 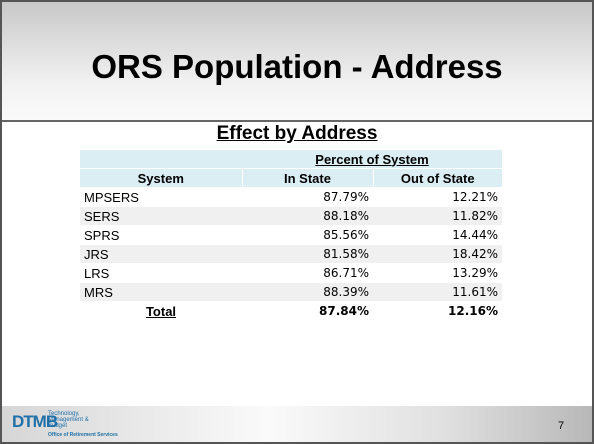 What do you see at coordinates (161, 197) in the screenshot?
I see `row-label: MPSERS` at bounding box center [161, 197].